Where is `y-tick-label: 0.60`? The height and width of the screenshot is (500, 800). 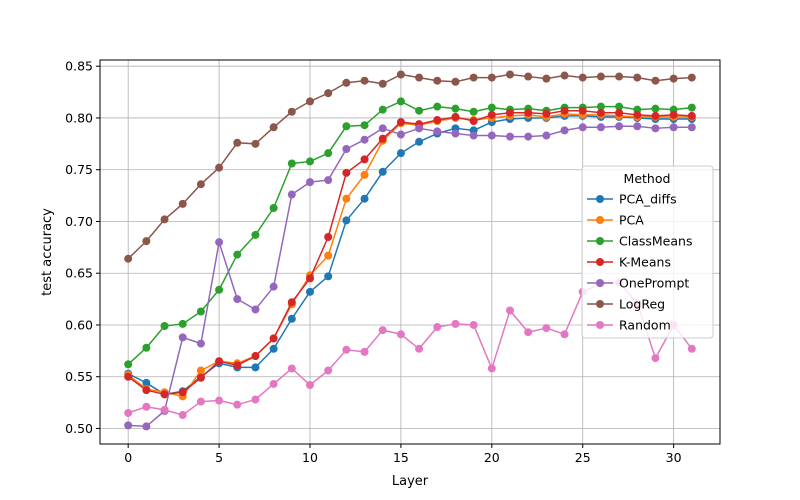 y-tick-label: 0.60 is located at coordinates (79, 324).